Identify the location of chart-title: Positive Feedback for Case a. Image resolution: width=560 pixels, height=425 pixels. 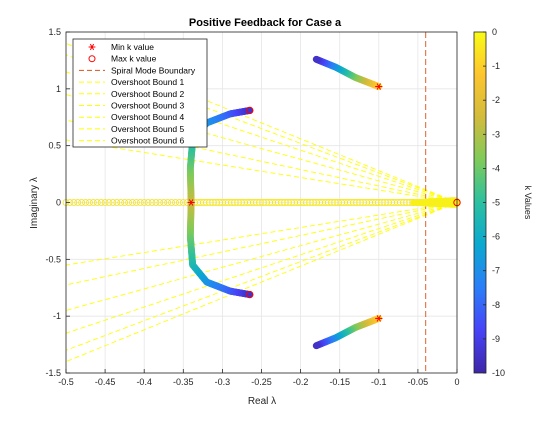
(265, 23).